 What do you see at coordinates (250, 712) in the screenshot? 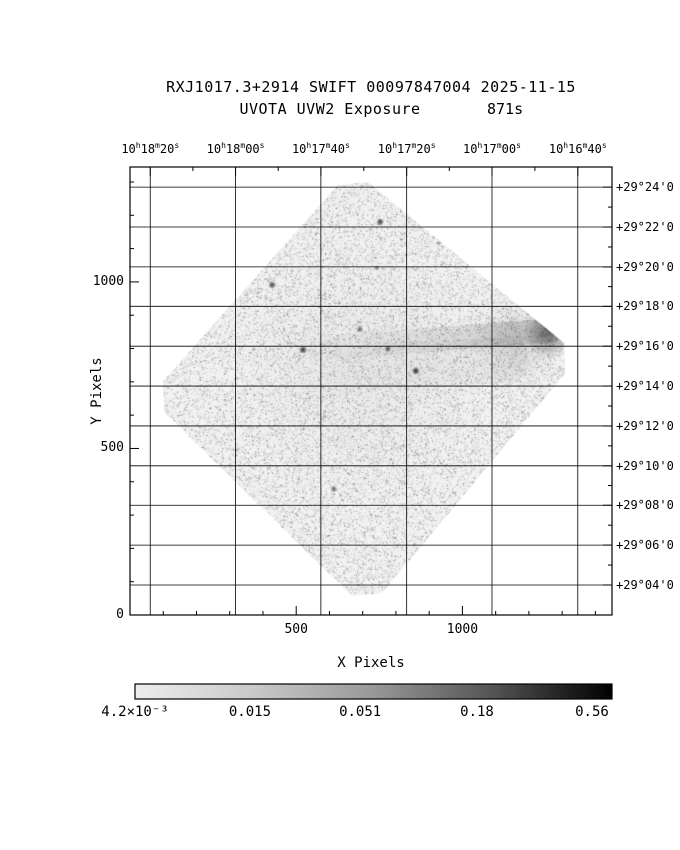
I see `colorbar-tick-label: 0.015` at bounding box center [250, 712].